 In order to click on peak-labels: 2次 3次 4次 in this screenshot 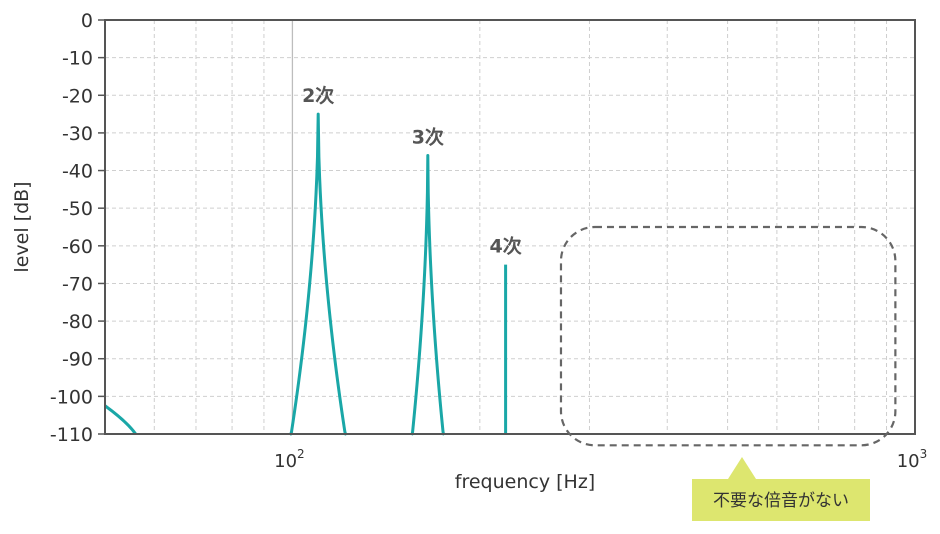, I will do `click(412, 171)`.